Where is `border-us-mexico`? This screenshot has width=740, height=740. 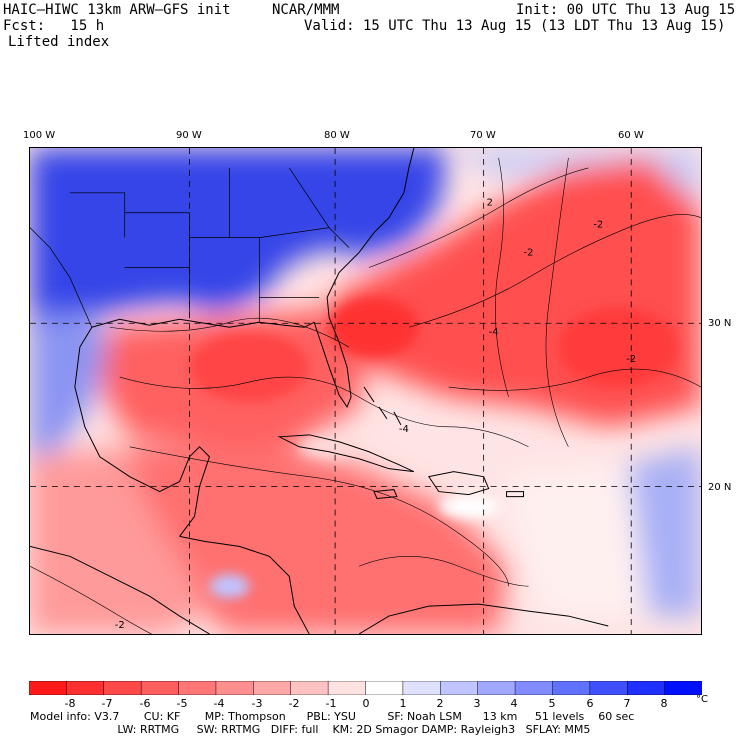 border-us-mexico is located at coordinates (61, 277).